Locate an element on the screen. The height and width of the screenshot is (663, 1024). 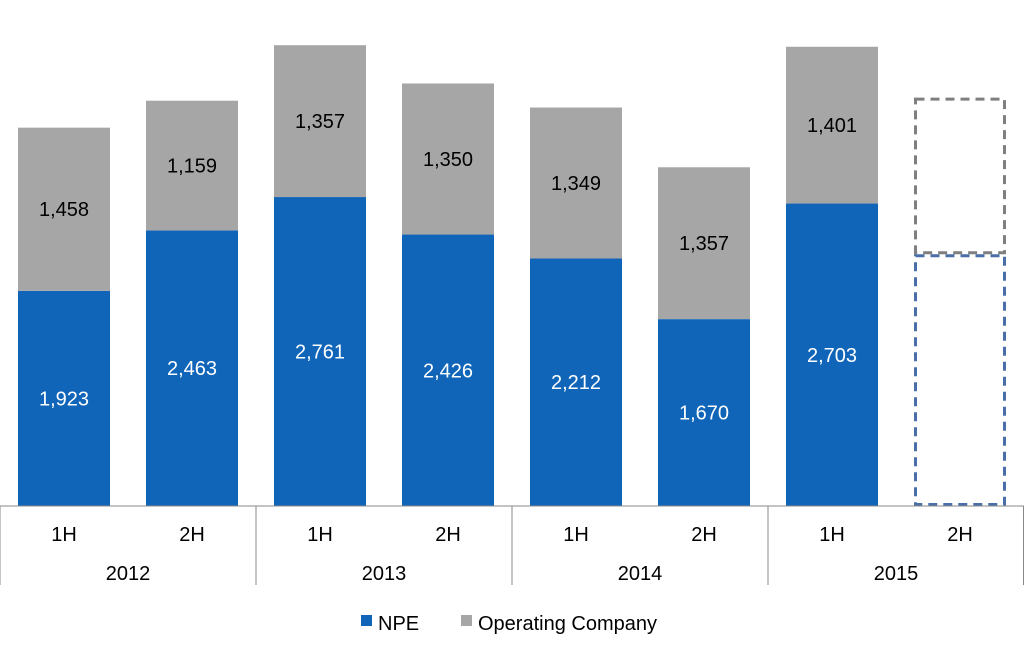
data-label-npe-2: 2,761 is located at coordinates (320, 353).